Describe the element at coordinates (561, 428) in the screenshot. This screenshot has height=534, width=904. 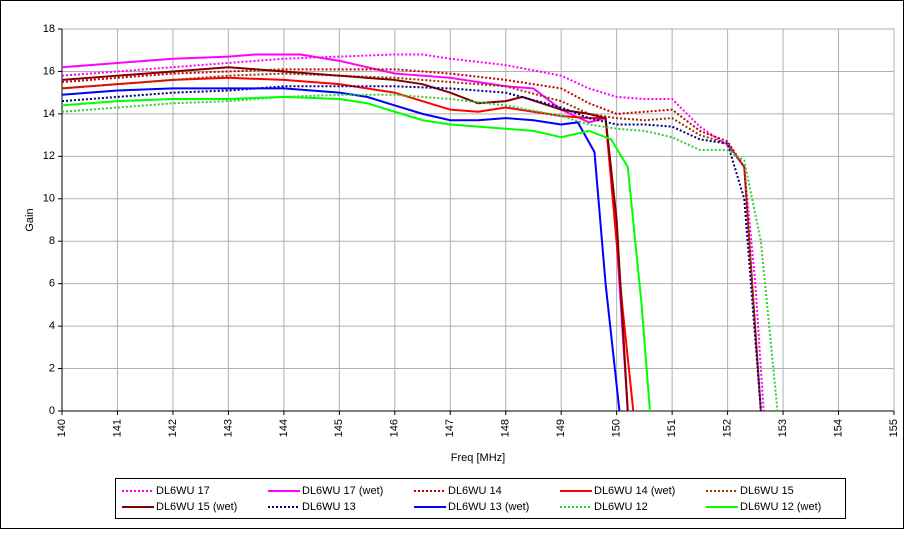
I see `x-tick-label: 149` at that location.